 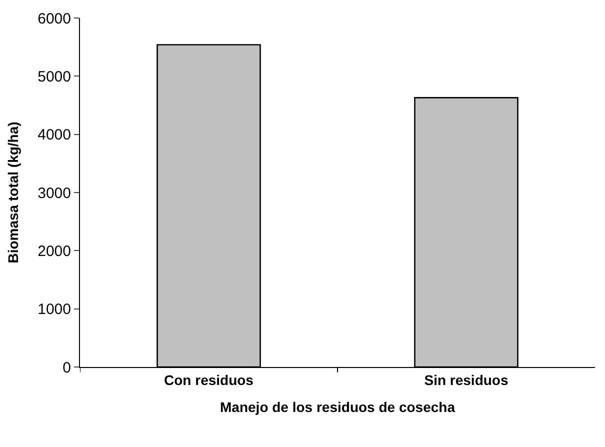 I want to click on y-tick-label: 2000, so click(x=54, y=251).